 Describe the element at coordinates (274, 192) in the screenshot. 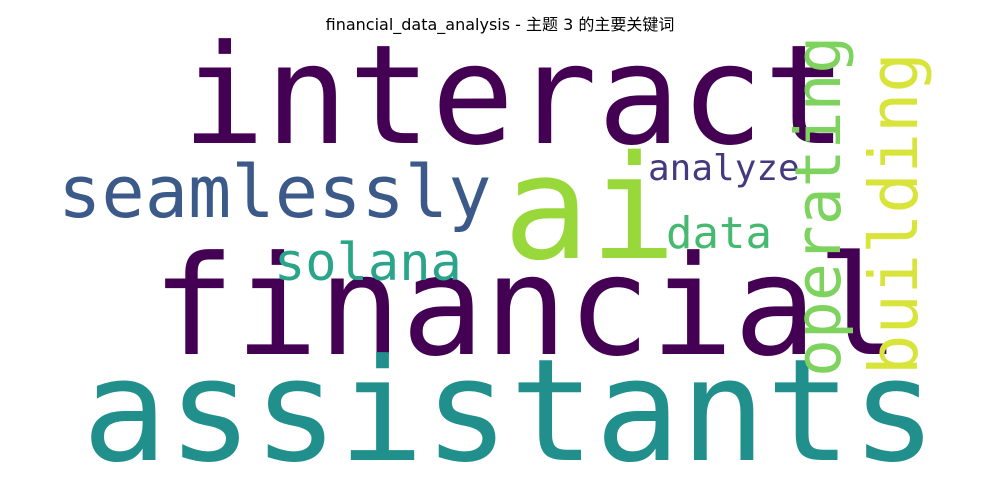

I see `word-seamlessly: seamlessly` at that location.